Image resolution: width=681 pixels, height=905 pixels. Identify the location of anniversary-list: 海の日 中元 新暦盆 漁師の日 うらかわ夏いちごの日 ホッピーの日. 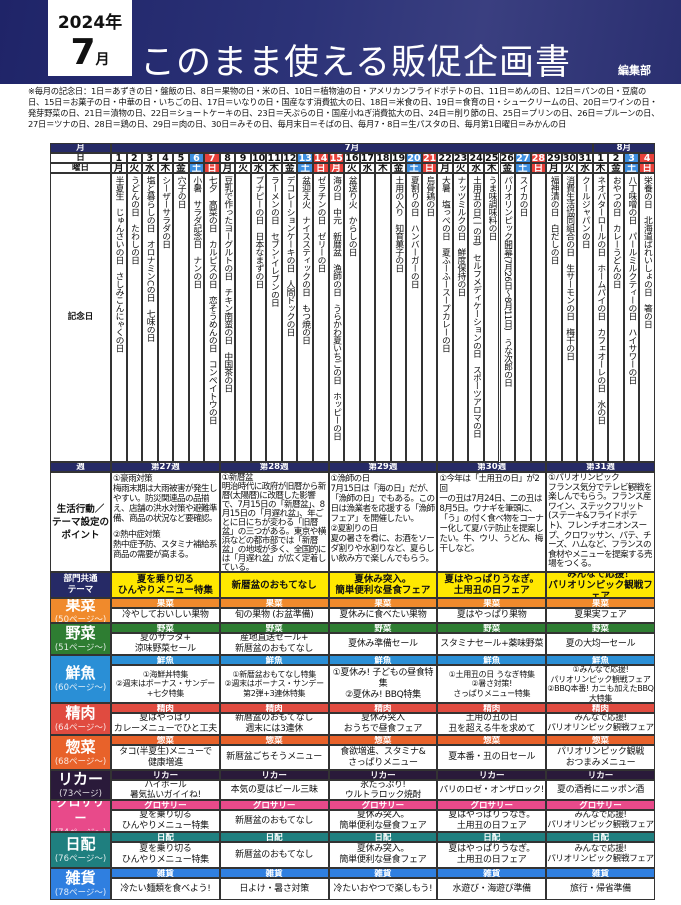
(336, 317).